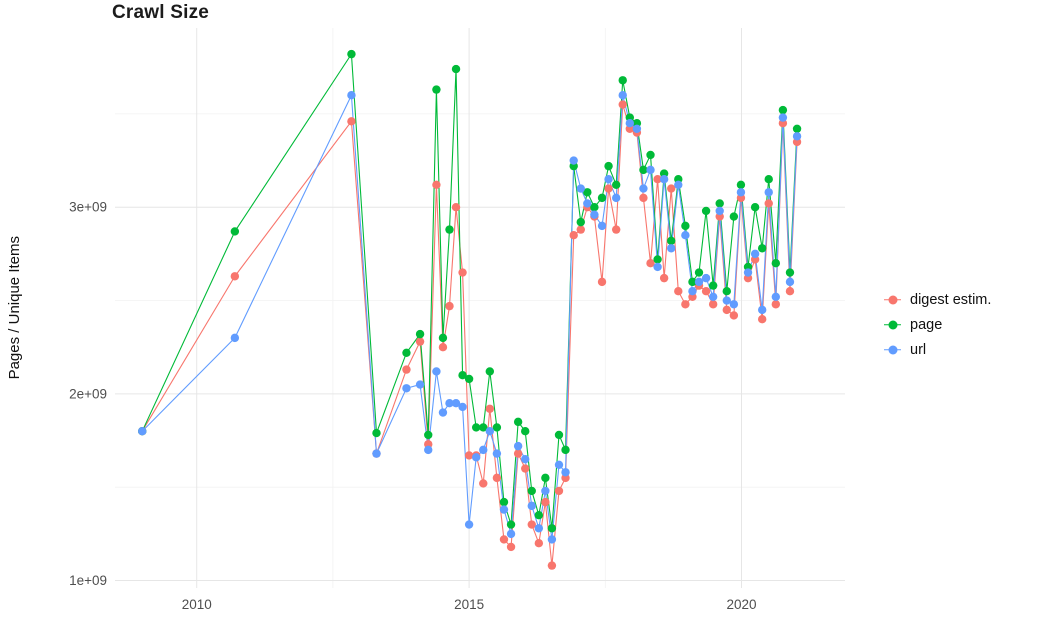  What do you see at coordinates (469, 604) in the screenshot?
I see `x-tick-label: 2015` at bounding box center [469, 604].